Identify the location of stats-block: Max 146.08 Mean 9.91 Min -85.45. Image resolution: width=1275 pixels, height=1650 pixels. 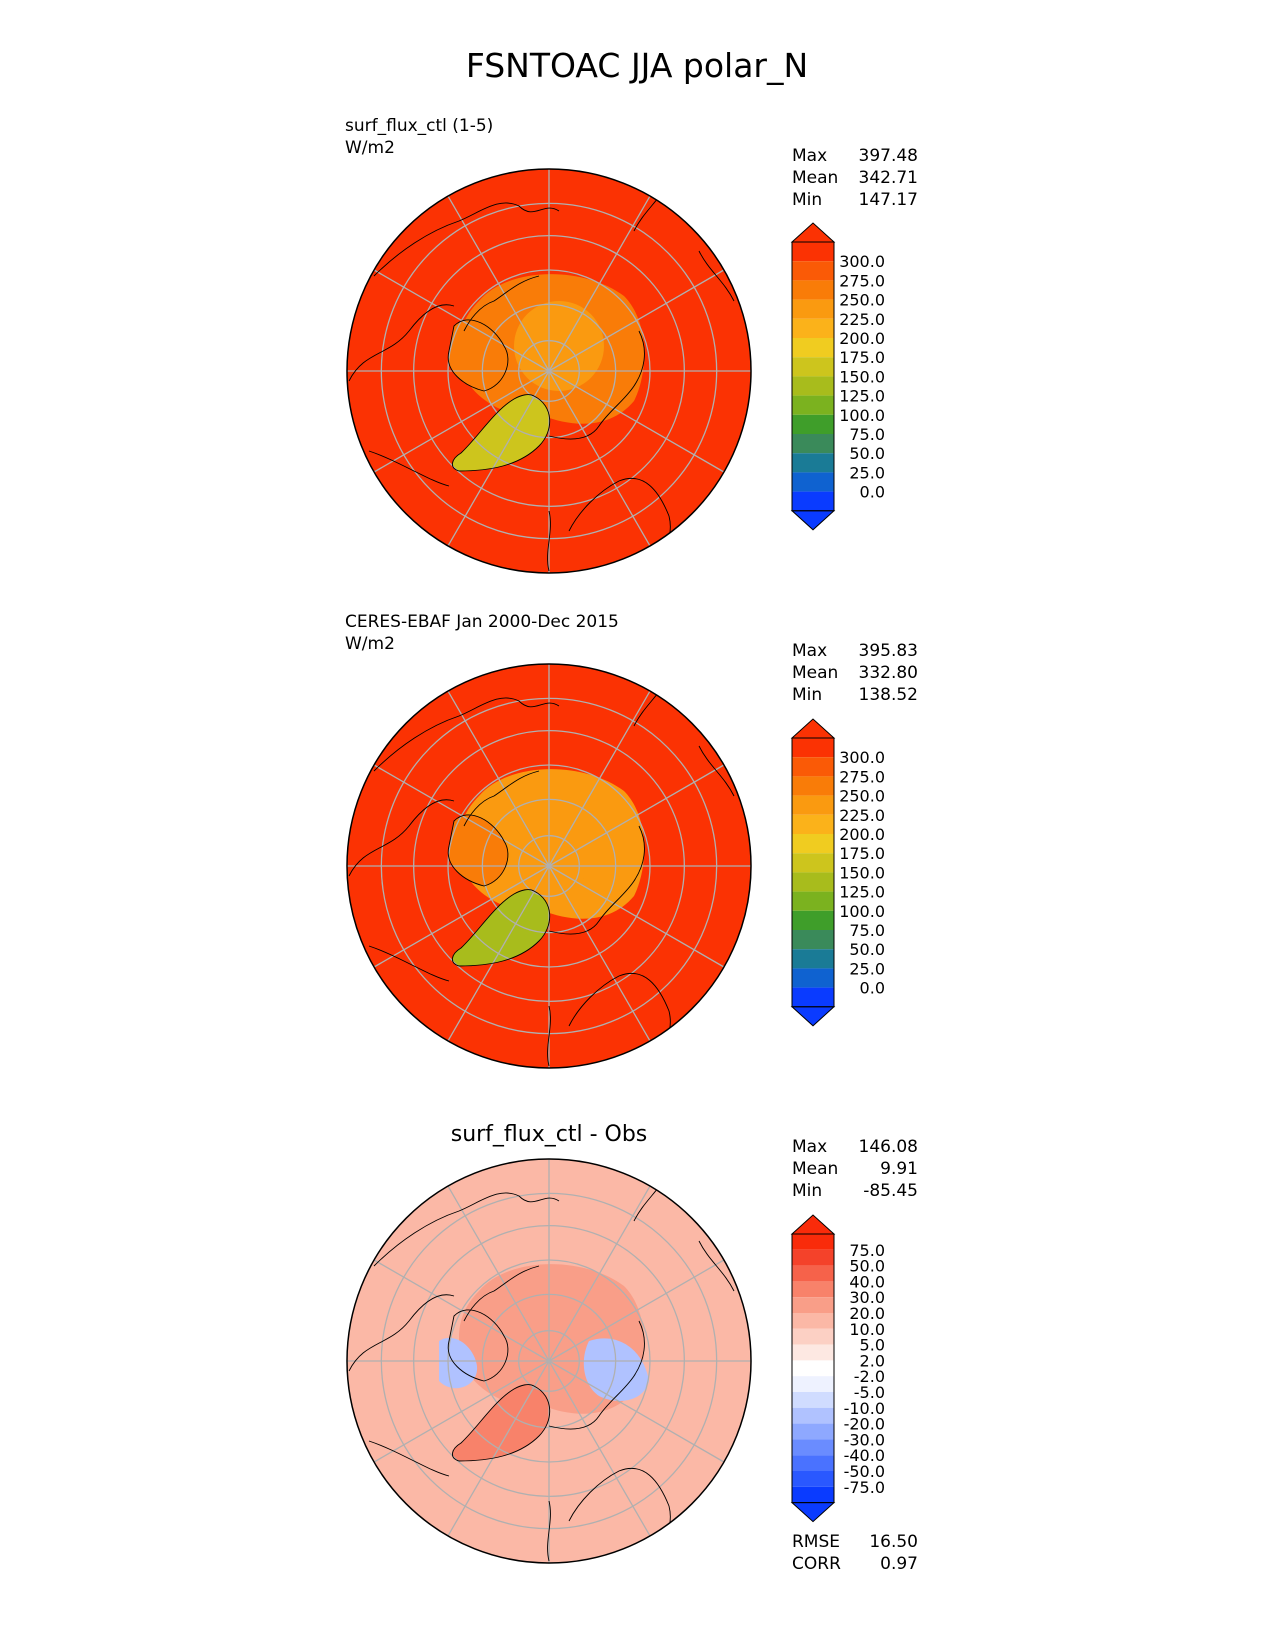
(855, 1169).